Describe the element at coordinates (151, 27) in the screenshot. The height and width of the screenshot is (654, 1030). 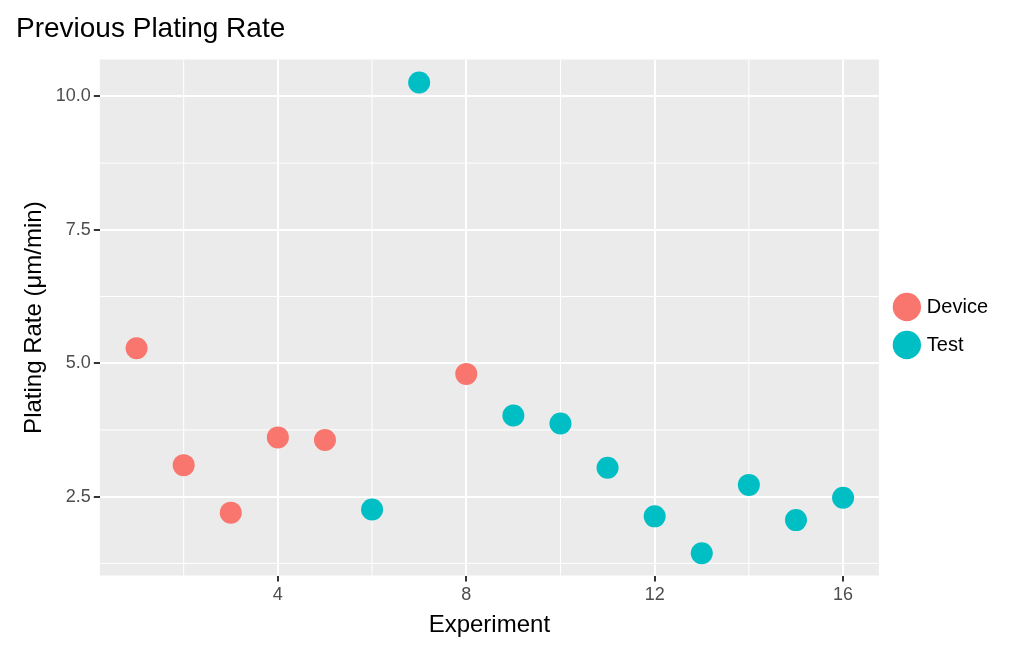
I see `chart-title: Previous Plating Rate` at that location.